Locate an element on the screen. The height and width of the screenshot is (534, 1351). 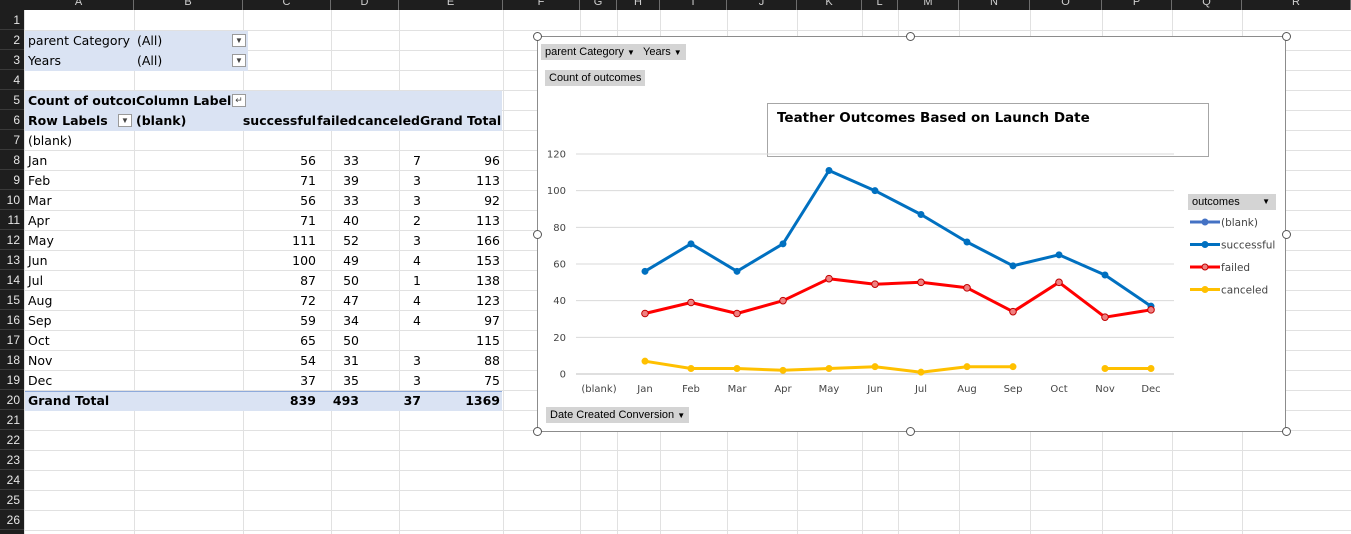
row-header-5: 5 is located at coordinates (12, 100).